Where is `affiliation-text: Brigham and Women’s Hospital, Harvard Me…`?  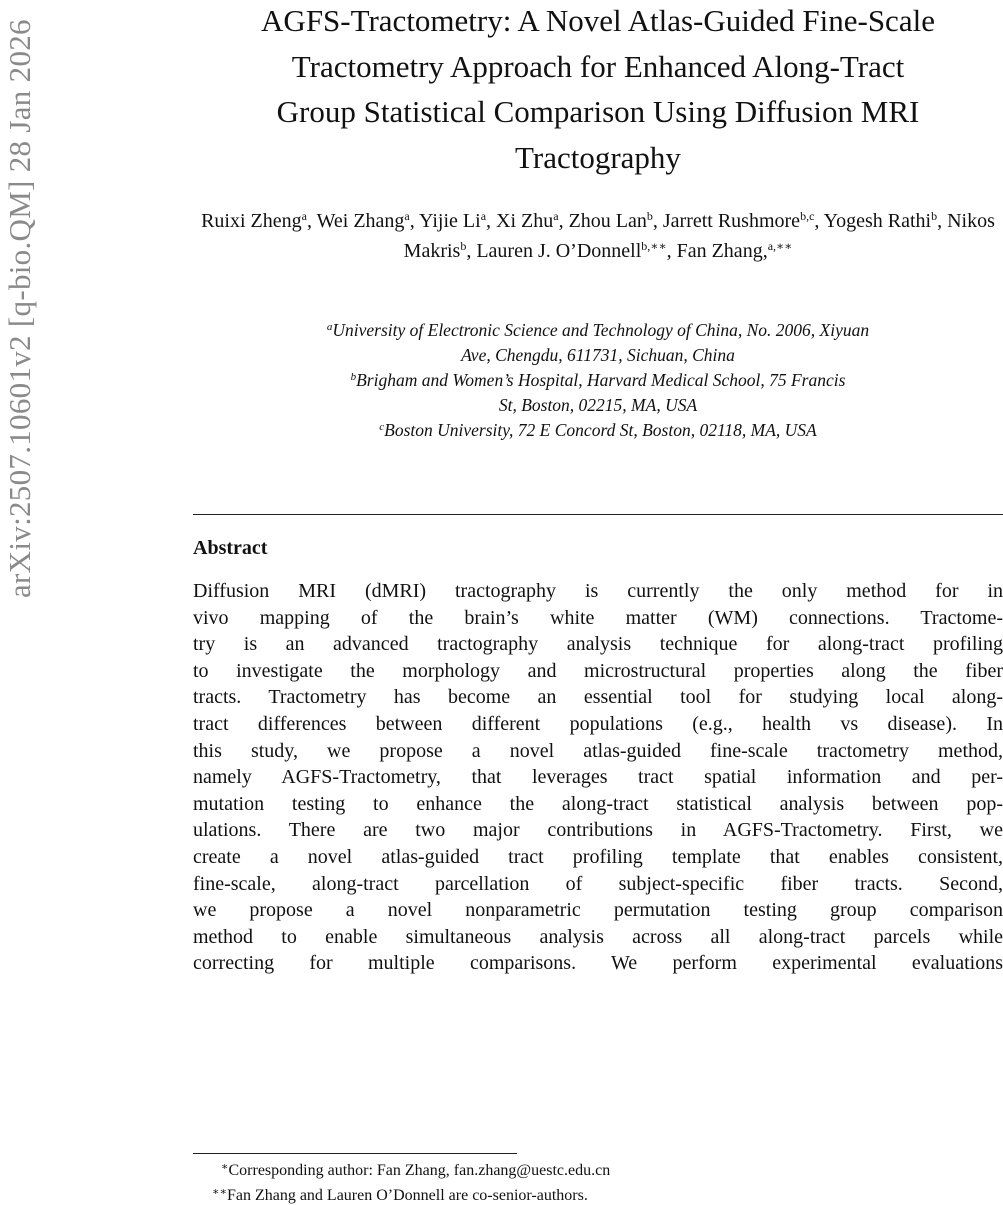
affiliation-text: Brigham and Women’s Hospital, Harvard Me… is located at coordinates (601, 380).